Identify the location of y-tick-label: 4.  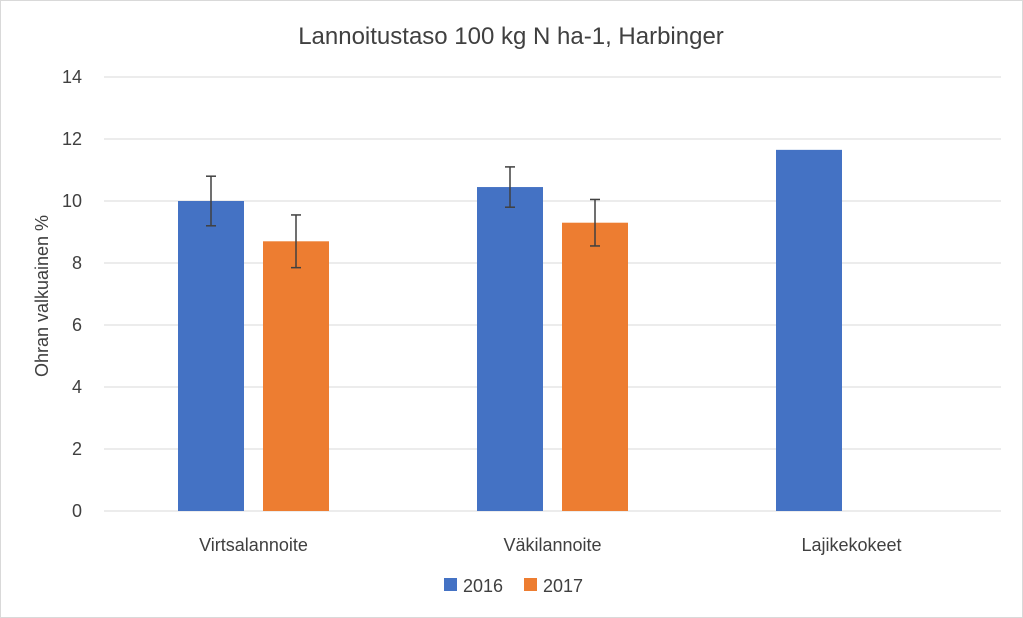
(77, 387).